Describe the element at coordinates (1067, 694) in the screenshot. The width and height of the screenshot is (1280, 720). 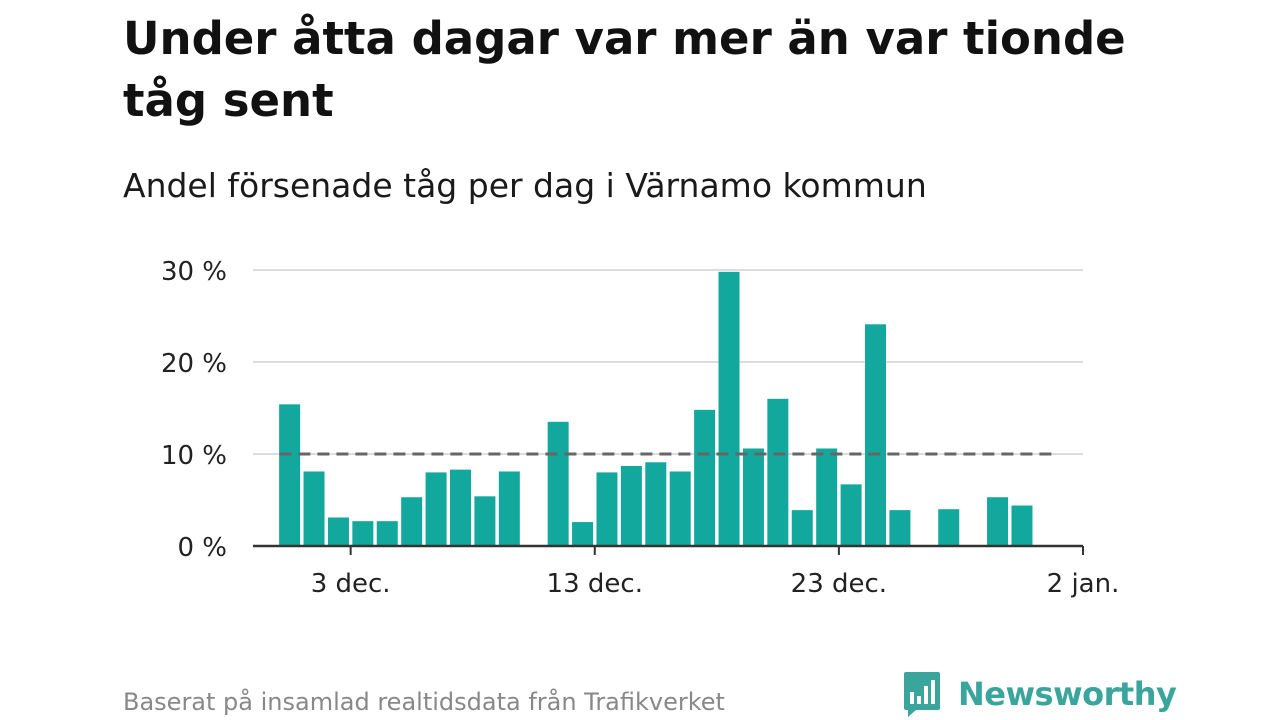
I see `brand-name: Newsworthy` at that location.